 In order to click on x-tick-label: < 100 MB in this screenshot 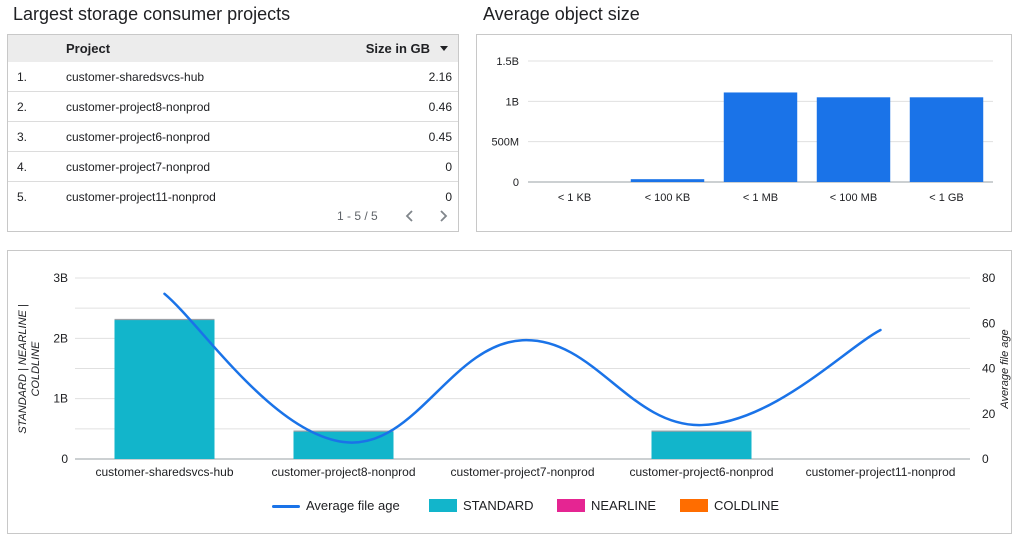, I will do `click(853, 198)`.